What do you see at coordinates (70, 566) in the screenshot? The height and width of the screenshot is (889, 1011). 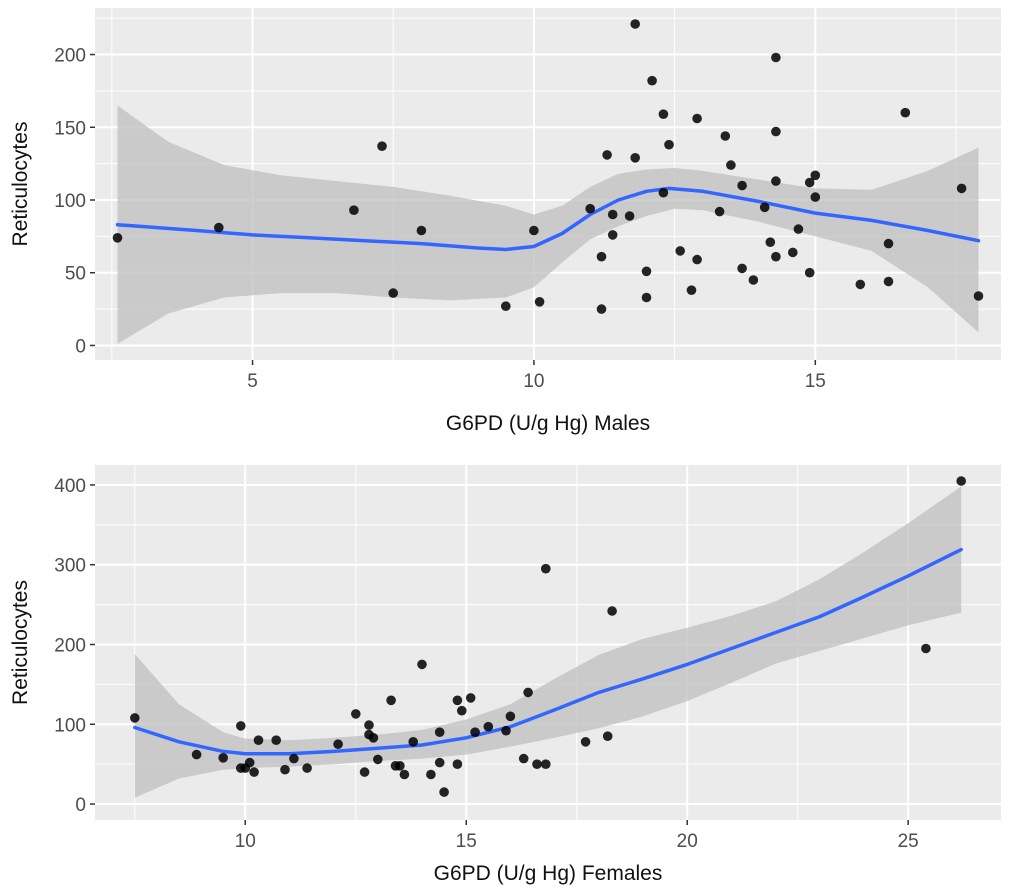 I see `females-y-tick-label: 300` at bounding box center [70, 566].